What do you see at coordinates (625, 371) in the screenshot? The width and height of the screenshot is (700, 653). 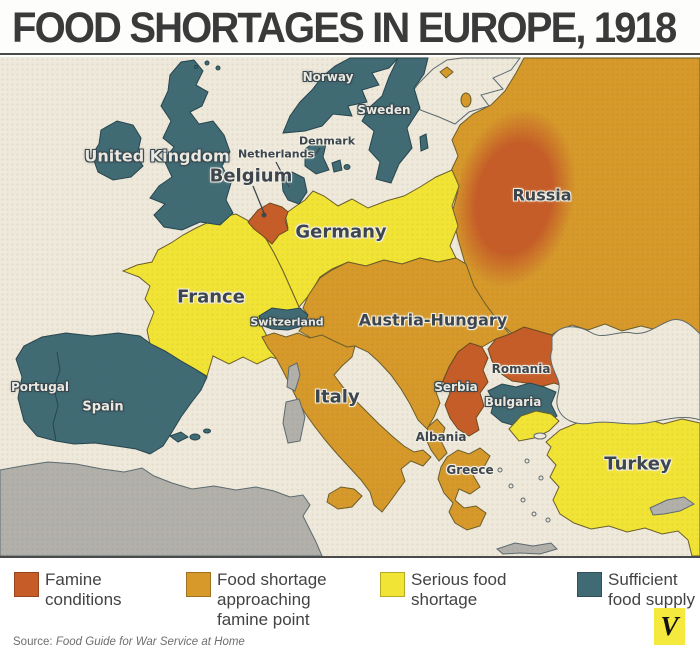 I see `black-sea` at bounding box center [625, 371].